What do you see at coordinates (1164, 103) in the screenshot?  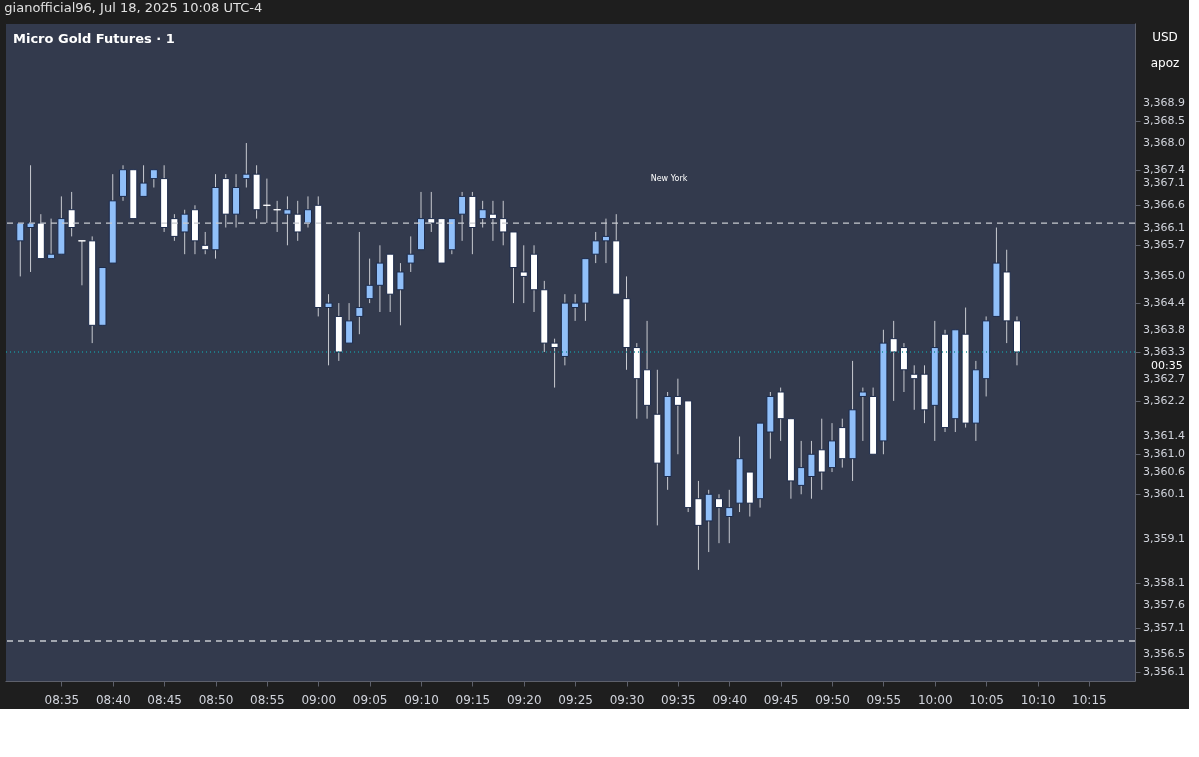 I see `y-tick-label: 3,368.9` at bounding box center [1164, 103].